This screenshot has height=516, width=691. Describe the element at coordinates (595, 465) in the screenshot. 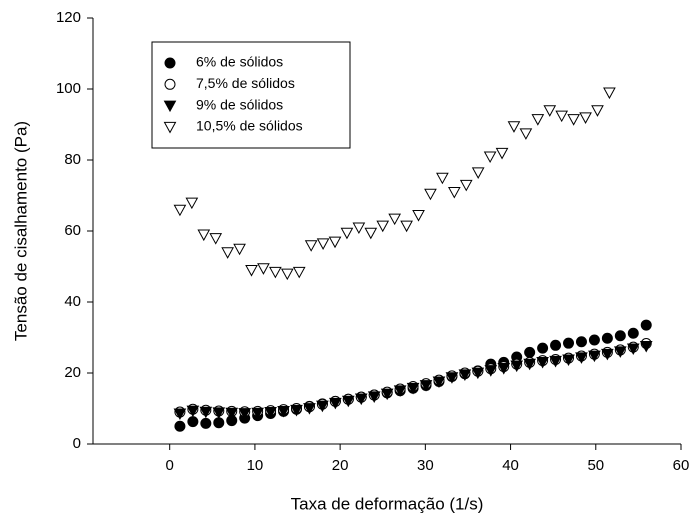

I see `x-tick-label: 50` at that location.